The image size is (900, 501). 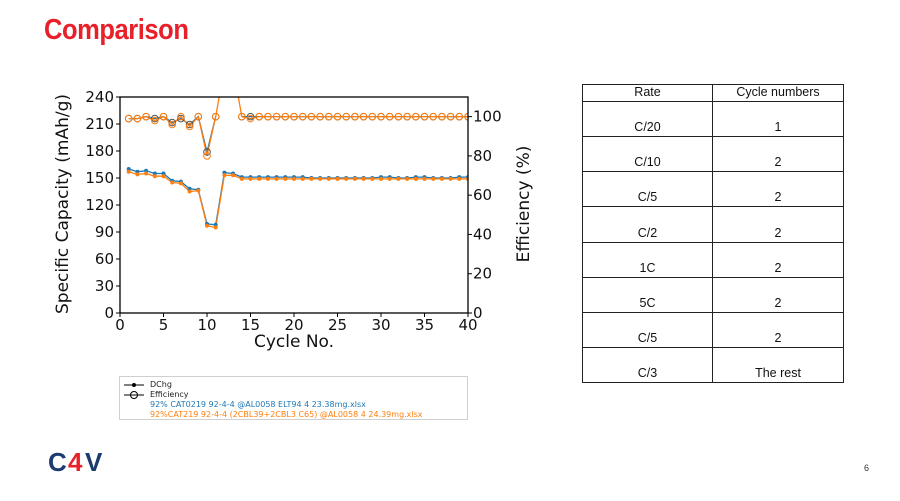 I want to click on y2-tick-label: 100, so click(x=487, y=117).